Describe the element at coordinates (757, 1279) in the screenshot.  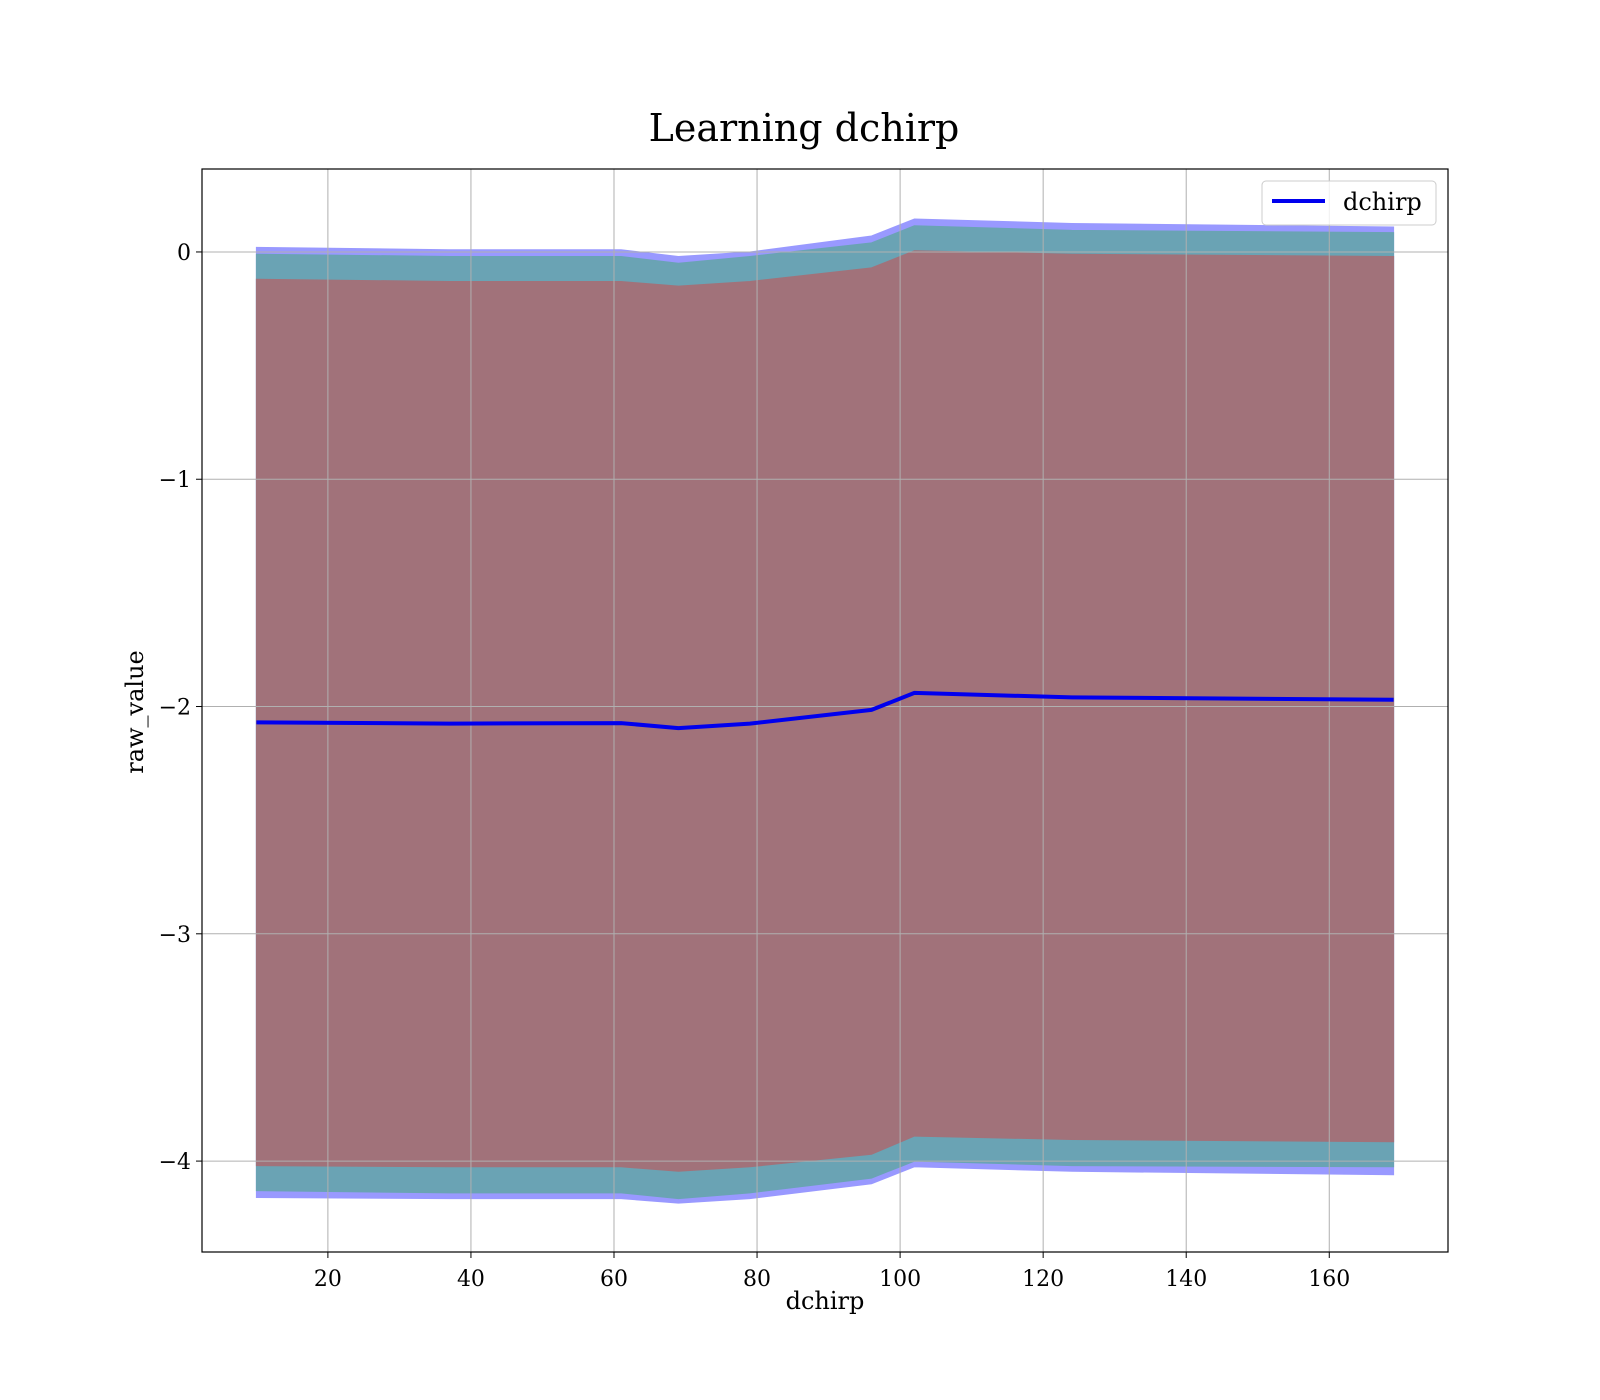
I see `x-tick-label: 80` at that location.